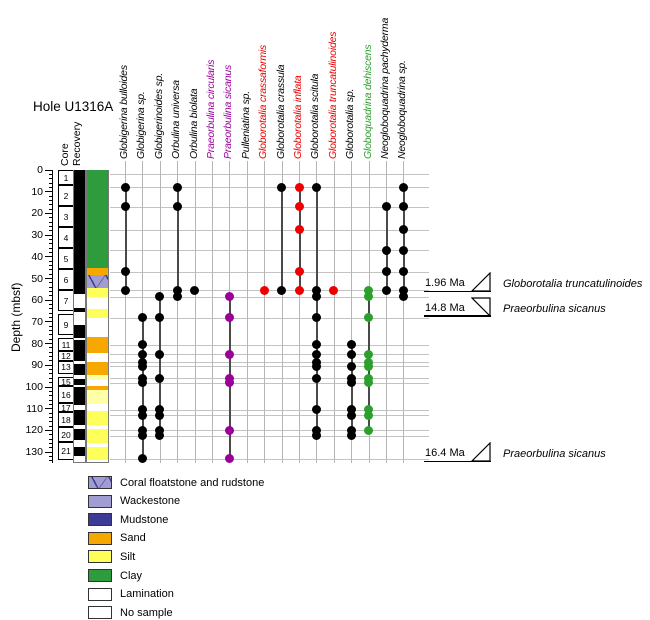 This screenshot has width=650, height=620. I want to click on depth-tick-label: 50, so click(37, 278).